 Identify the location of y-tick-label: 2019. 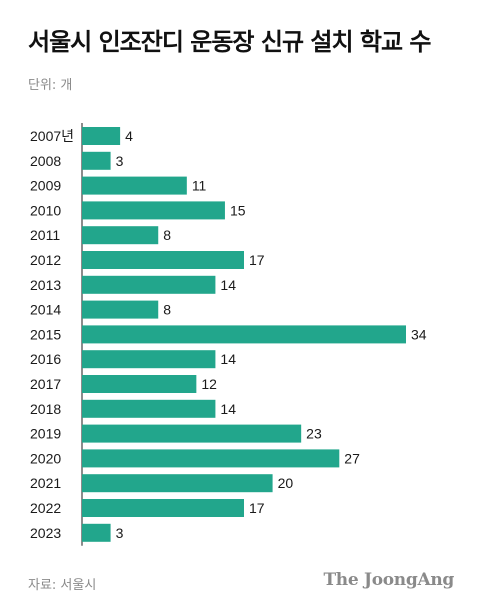
(45, 434).